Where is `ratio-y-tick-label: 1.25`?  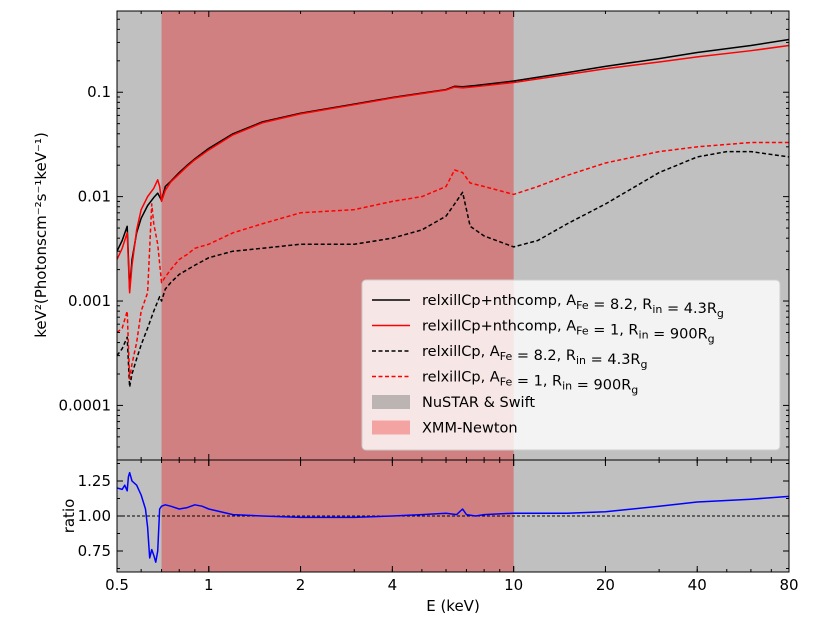 ratio-y-tick-label: 1.25 is located at coordinates (94, 481).